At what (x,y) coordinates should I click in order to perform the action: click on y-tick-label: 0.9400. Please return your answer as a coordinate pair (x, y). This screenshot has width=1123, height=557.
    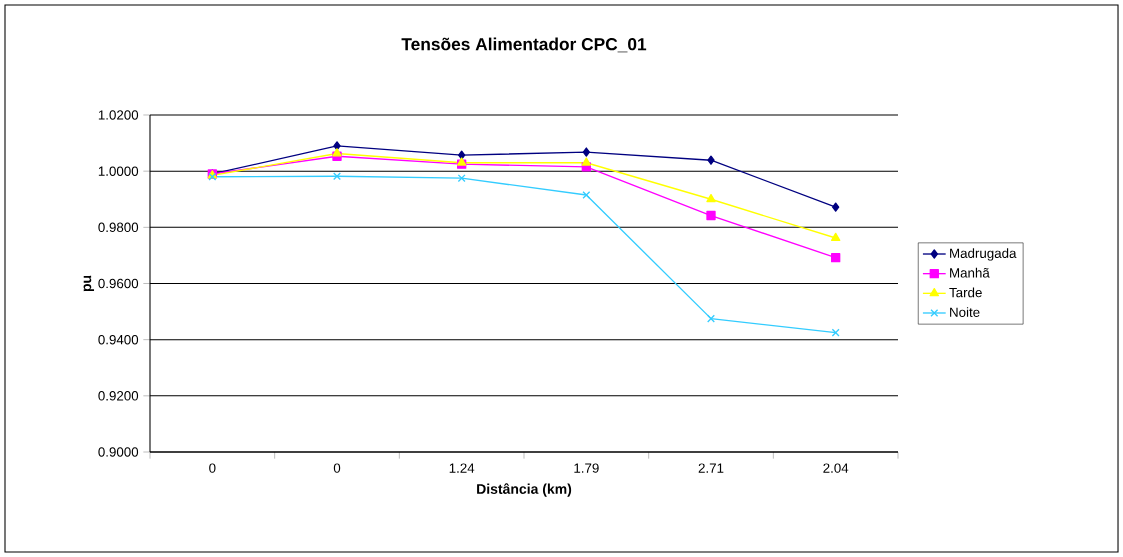
    Looking at the image, I should click on (118, 339).